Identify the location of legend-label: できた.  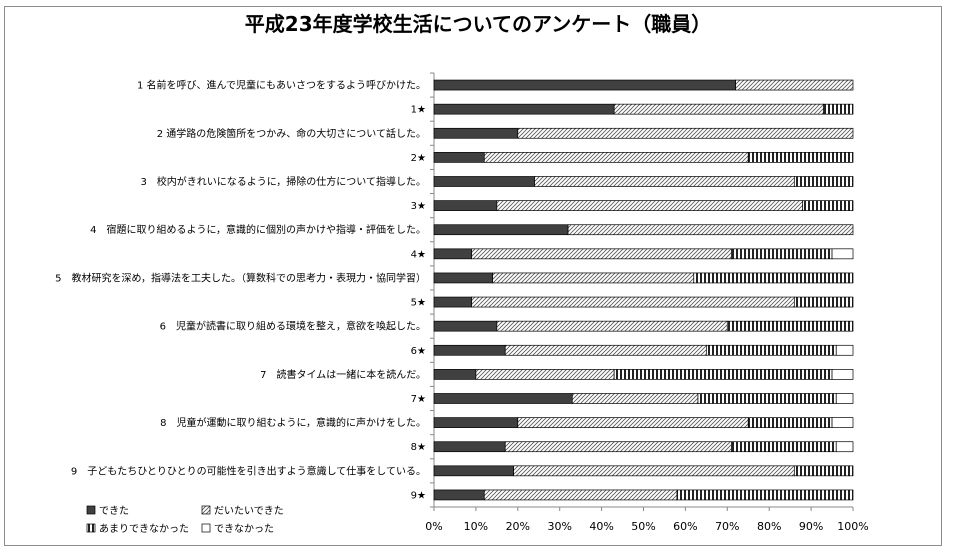
(114, 511).